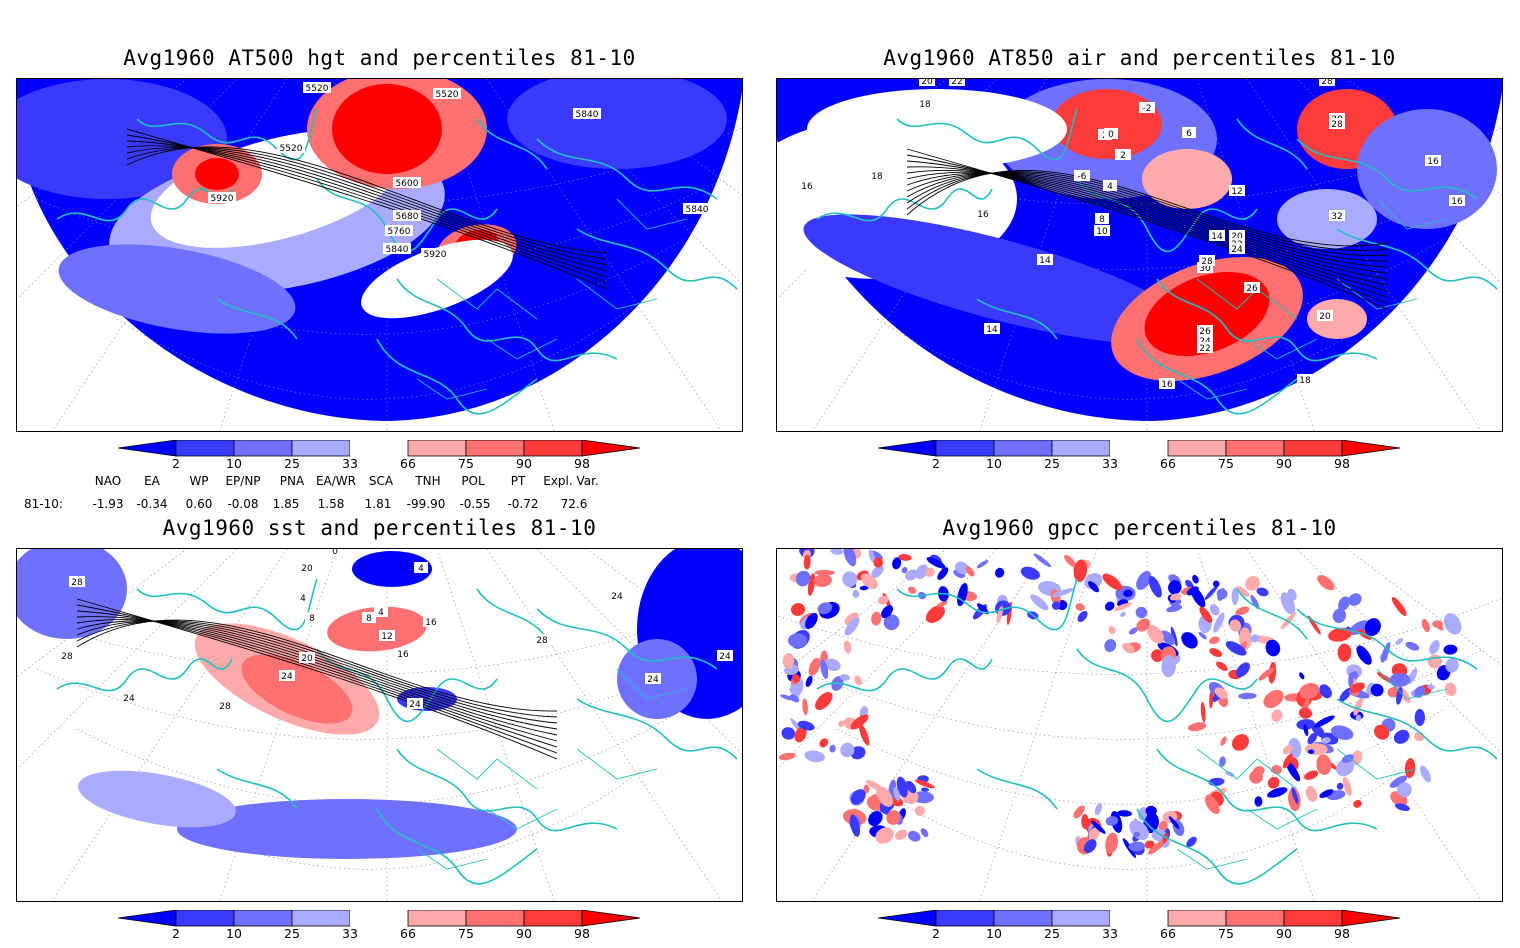 The width and height of the screenshot is (1520, 948). I want to click on colorbar-tick-label: 33, so click(350, 933).